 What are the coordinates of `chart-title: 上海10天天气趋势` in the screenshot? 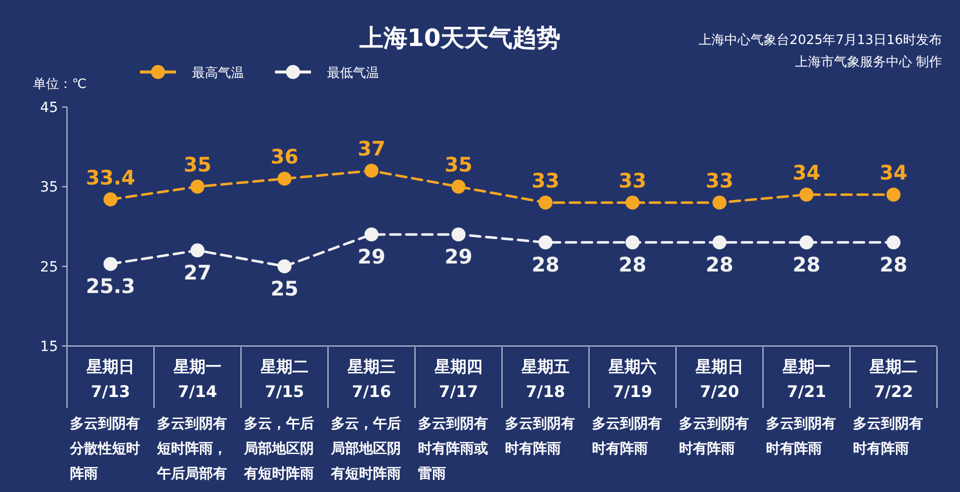 It's located at (459, 38).